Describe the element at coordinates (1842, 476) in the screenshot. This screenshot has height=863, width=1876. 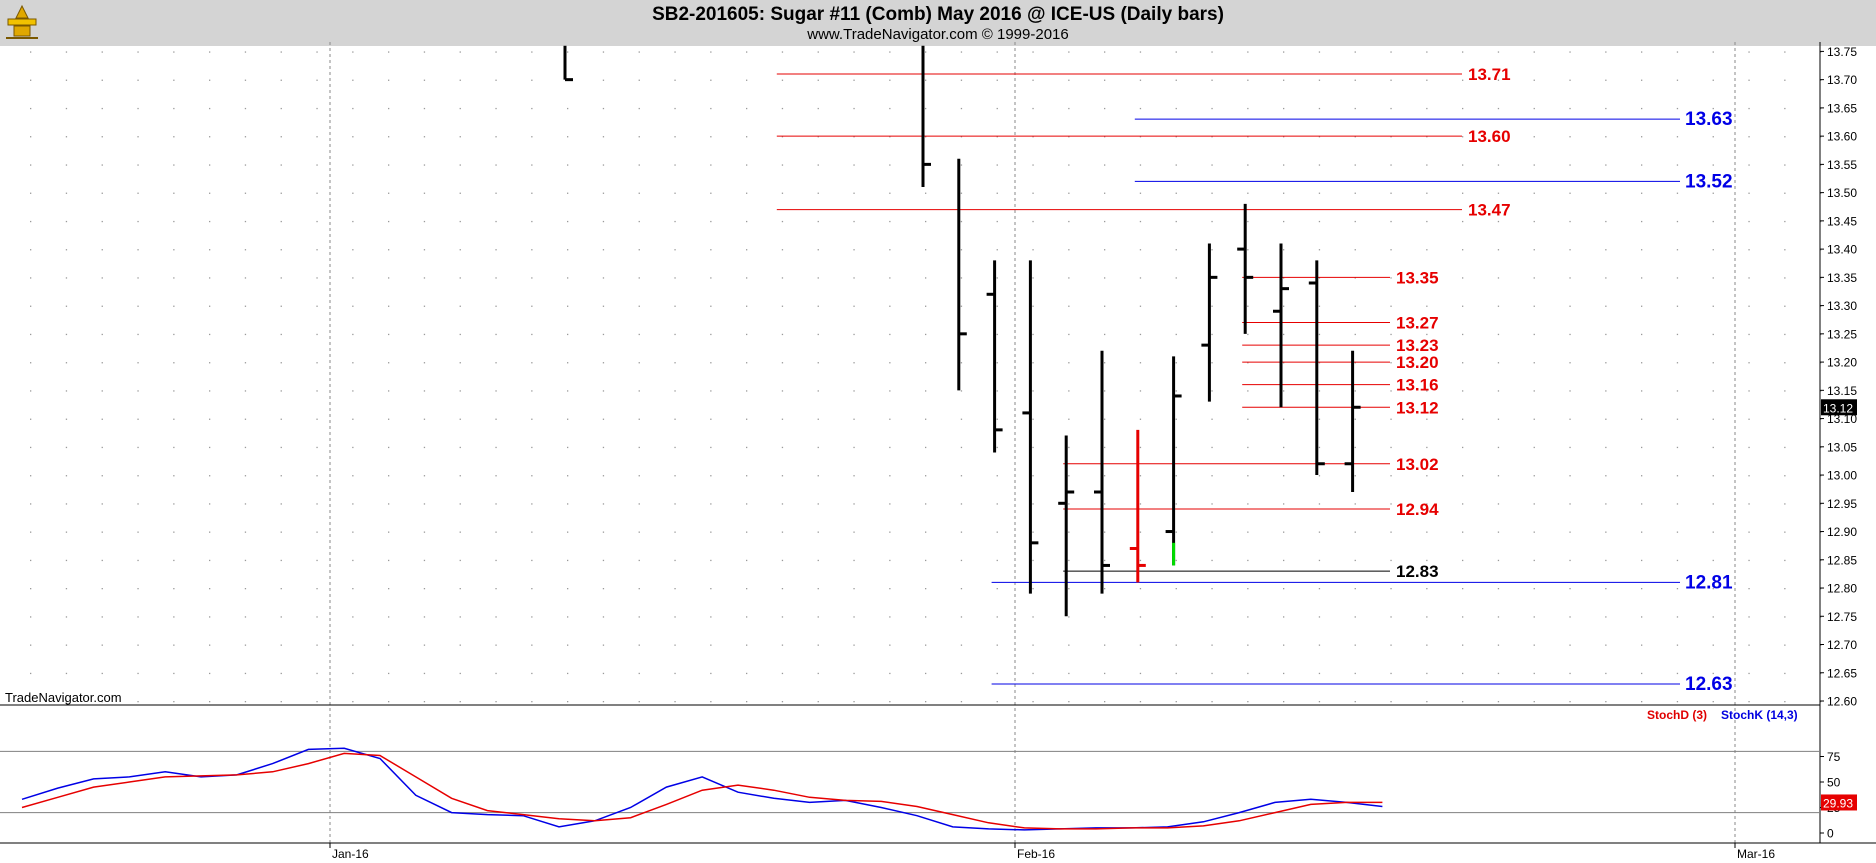
I see `price-axis-label: 13.00` at that location.